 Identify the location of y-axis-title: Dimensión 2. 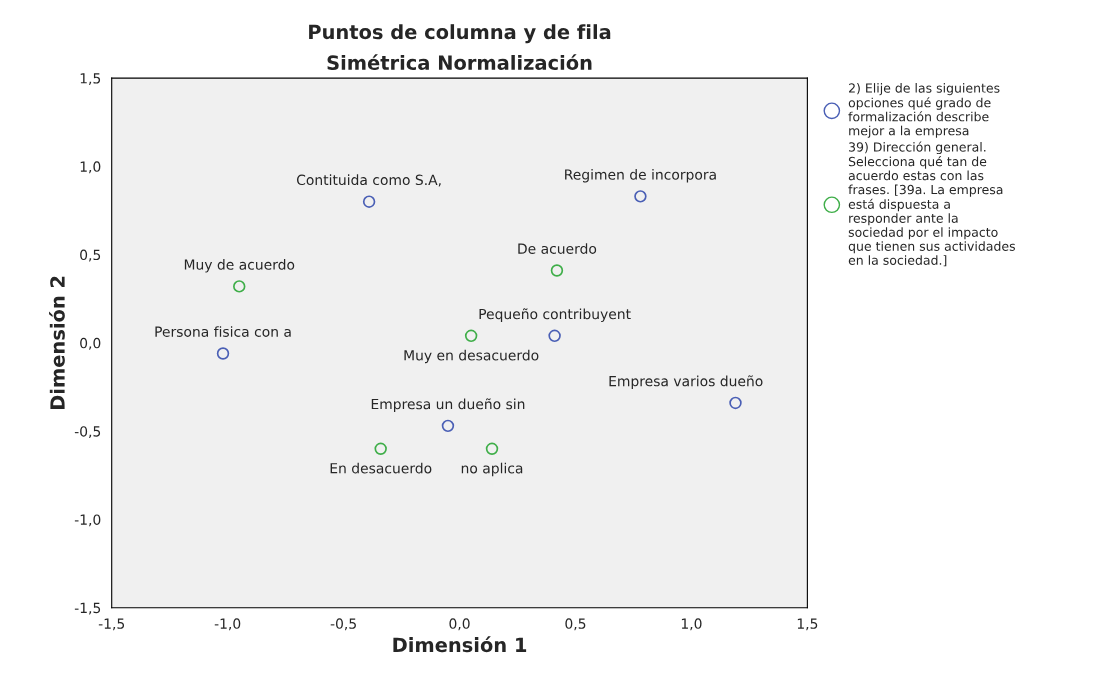
(57, 343).